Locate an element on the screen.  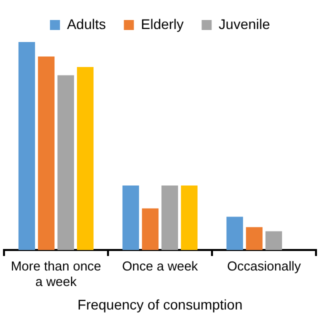
x-tick-label: Occasionally is located at coordinates (264, 266).